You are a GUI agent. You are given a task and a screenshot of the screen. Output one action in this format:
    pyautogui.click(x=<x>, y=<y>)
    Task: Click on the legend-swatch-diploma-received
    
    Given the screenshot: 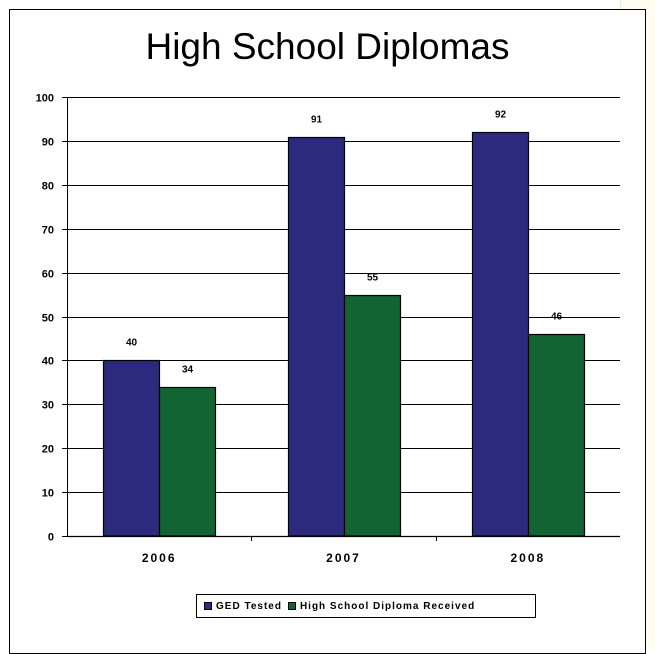 What is the action you would take?
    pyautogui.click(x=291, y=606)
    